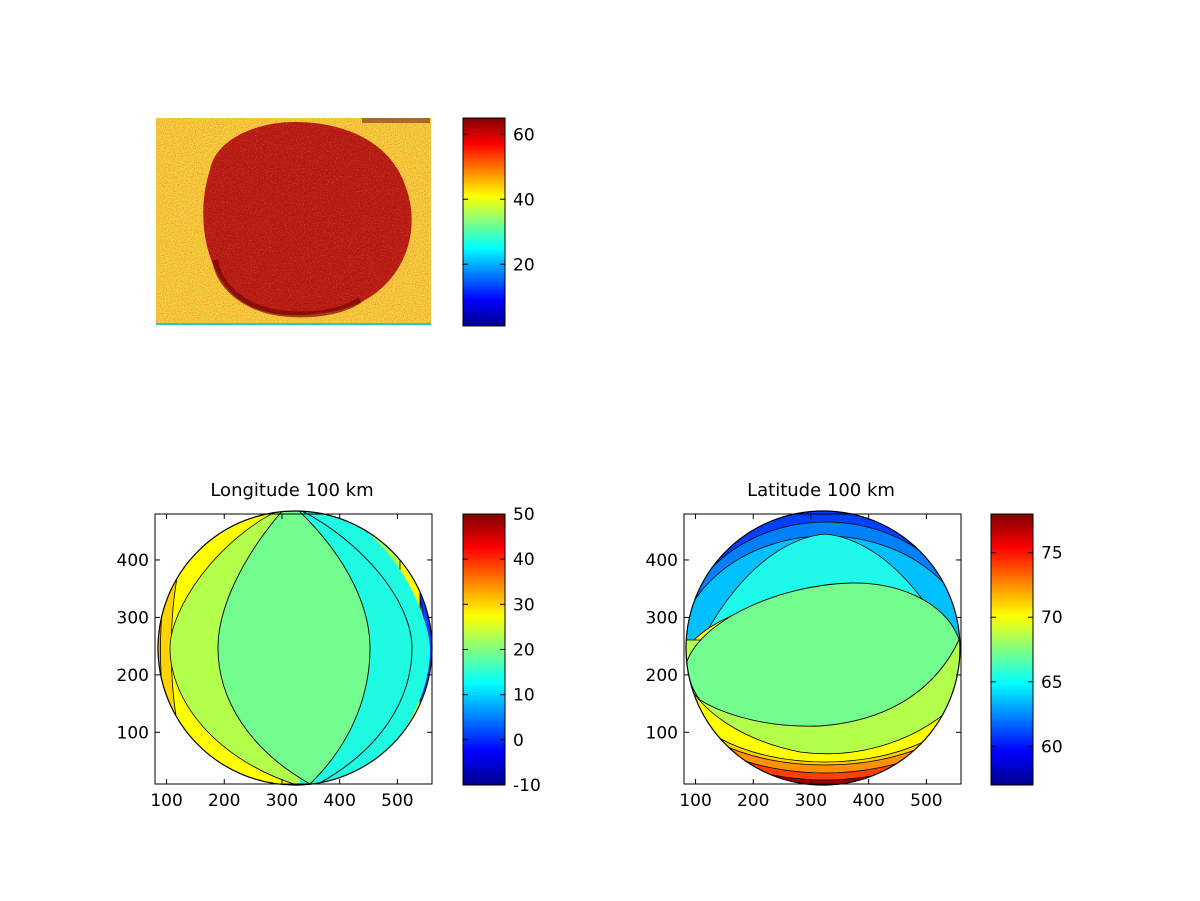 The width and height of the screenshot is (1200, 901). I want to click on colorbar-tick-label: 70, so click(1052, 618).